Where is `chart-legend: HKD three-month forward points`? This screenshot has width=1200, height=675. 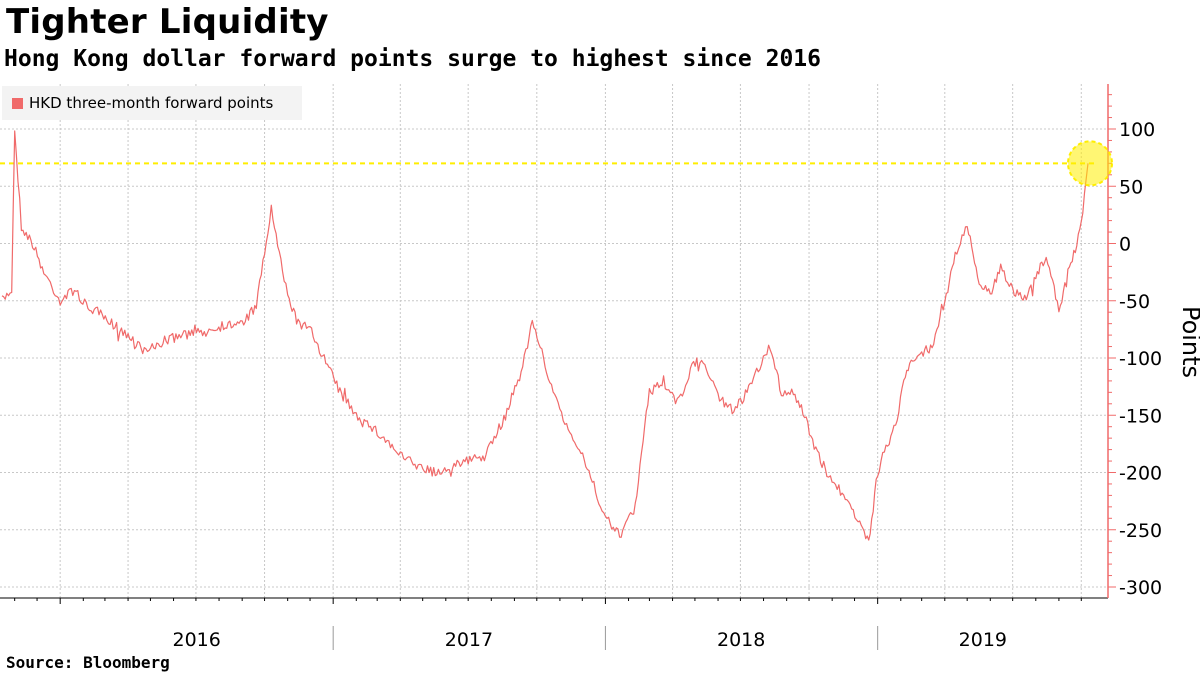
chart-legend: HKD three-month forward points is located at coordinates (152, 103).